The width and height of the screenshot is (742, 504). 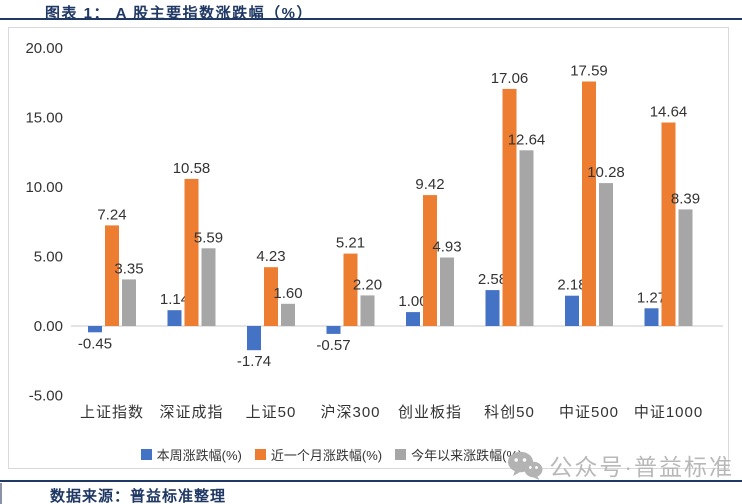 I want to click on category-label: 科创50, so click(x=509, y=412).